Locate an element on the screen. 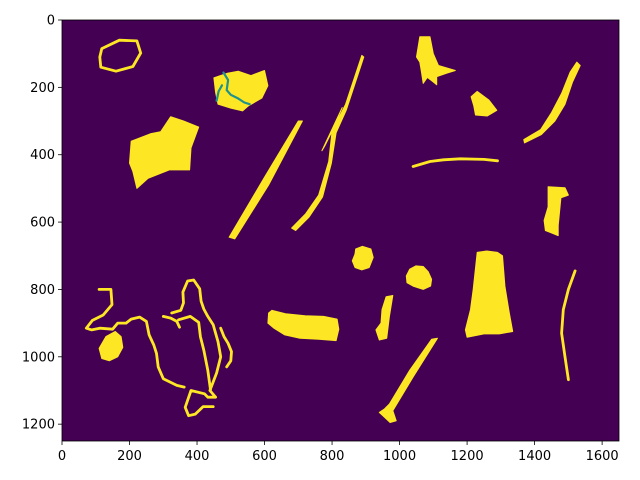  x-tick-label: 0 is located at coordinates (62, 456).